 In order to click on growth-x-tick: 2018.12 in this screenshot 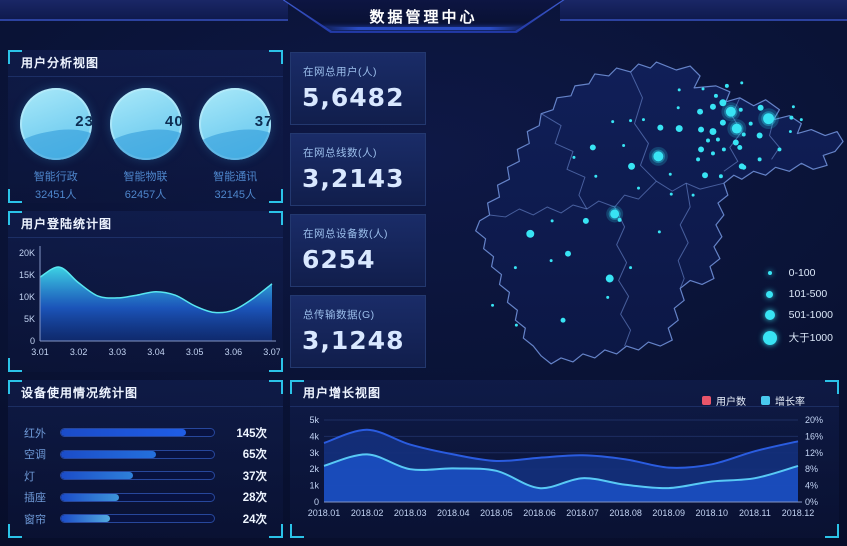, I will do `click(798, 513)`.